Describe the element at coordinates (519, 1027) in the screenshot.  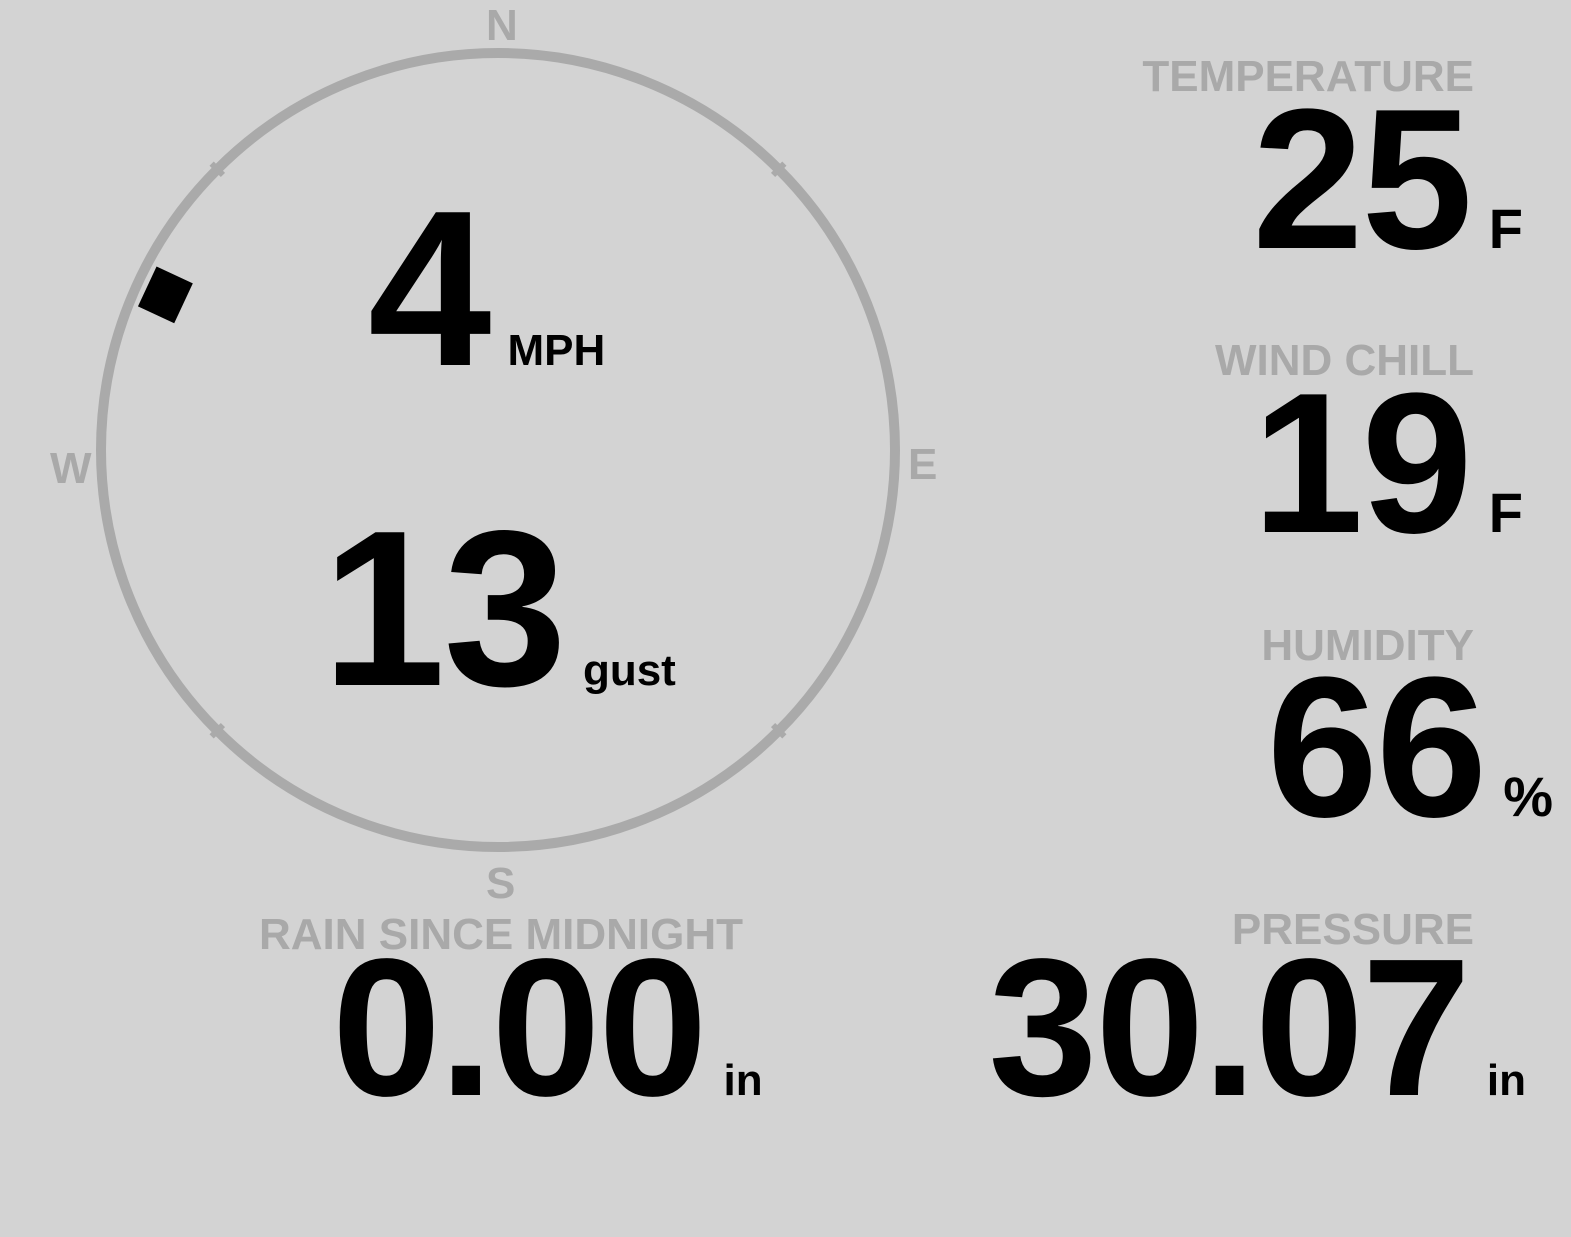
I see `rain-value: 0.00` at that location.